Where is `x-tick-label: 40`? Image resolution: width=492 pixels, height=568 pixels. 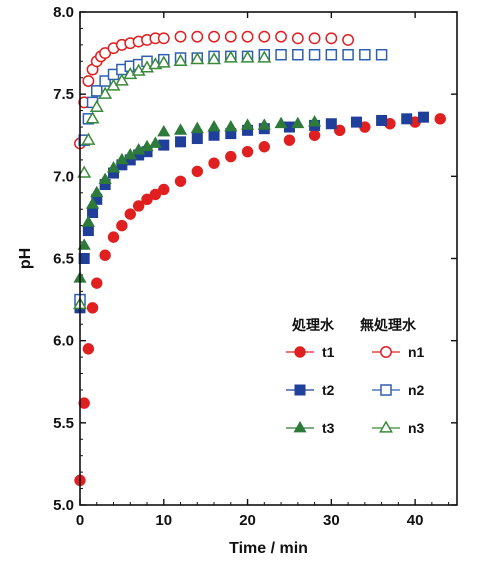
x-tick-label: 40 is located at coordinates (415, 520).